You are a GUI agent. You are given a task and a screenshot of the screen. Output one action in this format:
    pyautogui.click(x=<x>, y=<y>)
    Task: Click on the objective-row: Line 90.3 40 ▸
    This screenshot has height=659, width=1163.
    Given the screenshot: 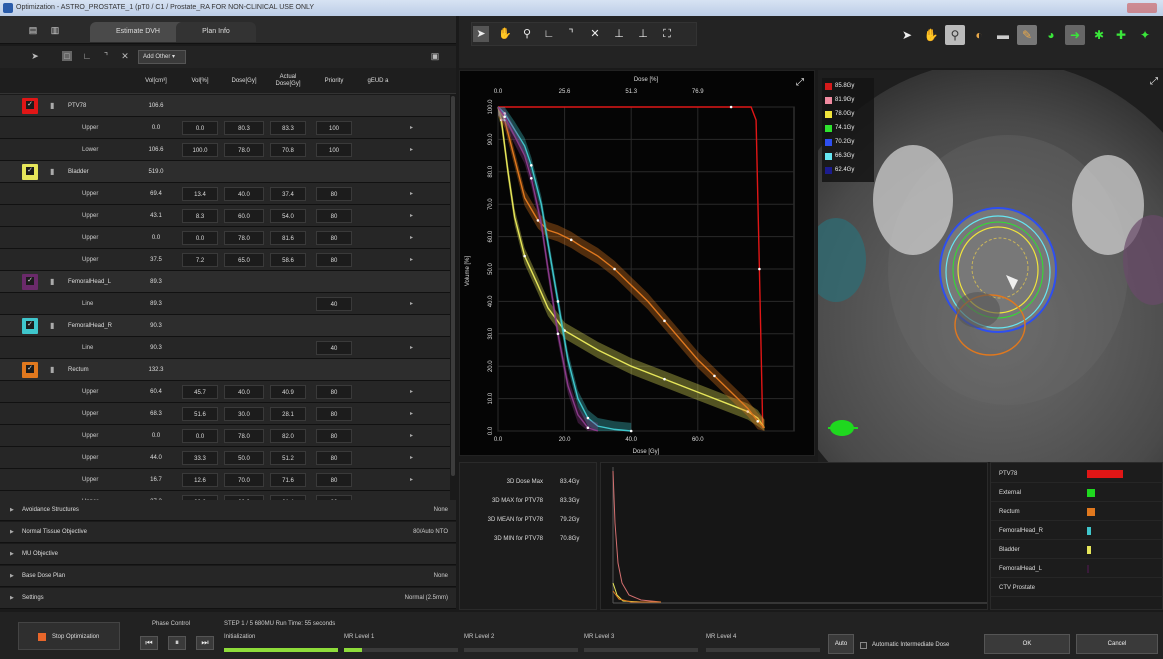 What is the action you would take?
    pyautogui.click(x=225, y=348)
    